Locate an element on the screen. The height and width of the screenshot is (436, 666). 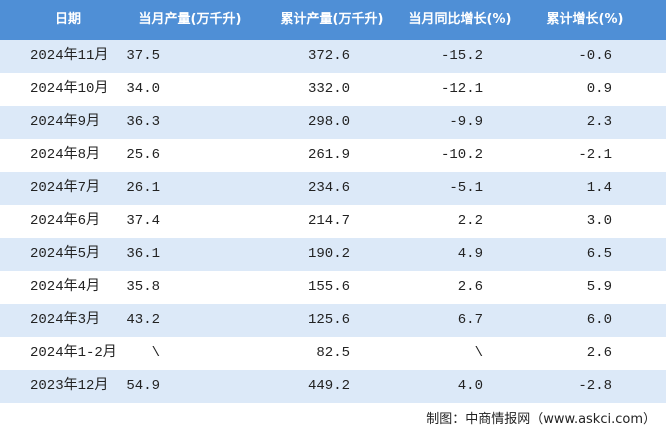
table-row: 2024年9月 36.3 298.0 -9.9 2.3 is located at coordinates (333, 122).